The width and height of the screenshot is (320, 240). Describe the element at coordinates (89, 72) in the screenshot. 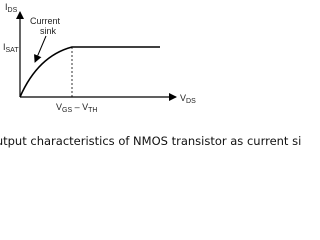

I see `curve` at that location.